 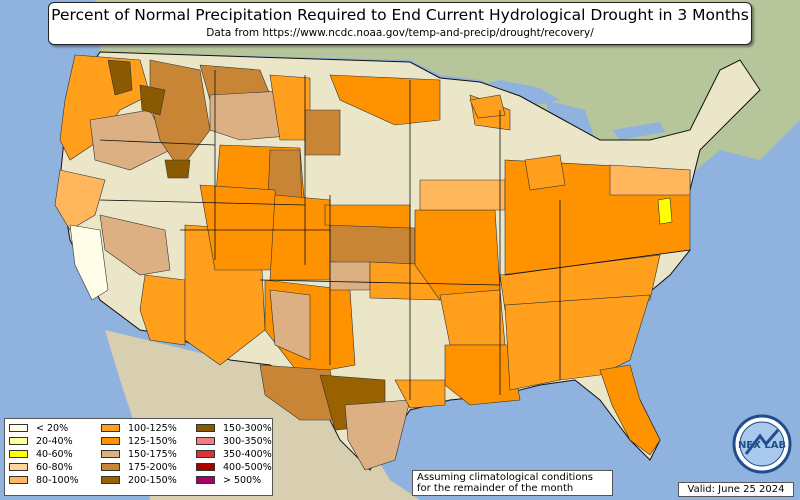 I want to click on legend-label: 350-400%, so click(x=247, y=454).